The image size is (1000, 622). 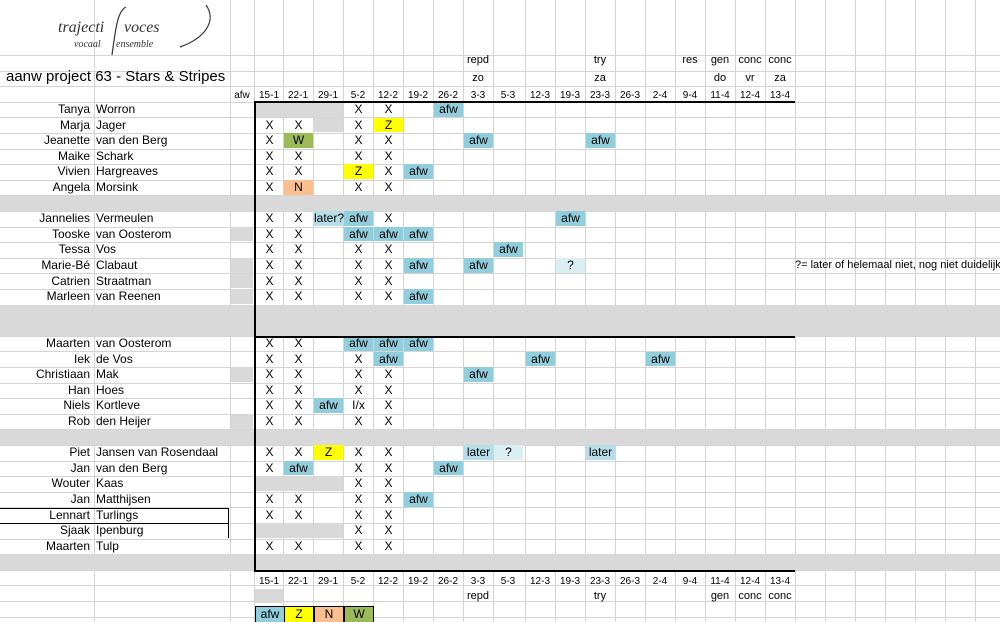 What do you see at coordinates (73, 109) in the screenshot?
I see `first-name: Tanya` at bounding box center [73, 109].